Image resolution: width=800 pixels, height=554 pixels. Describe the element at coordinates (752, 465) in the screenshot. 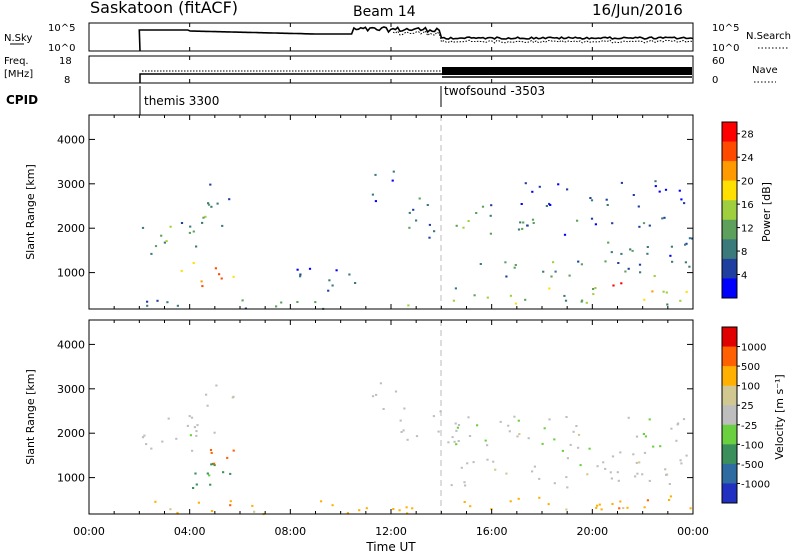

I see `colorbar-tick-label: -500` at that location.